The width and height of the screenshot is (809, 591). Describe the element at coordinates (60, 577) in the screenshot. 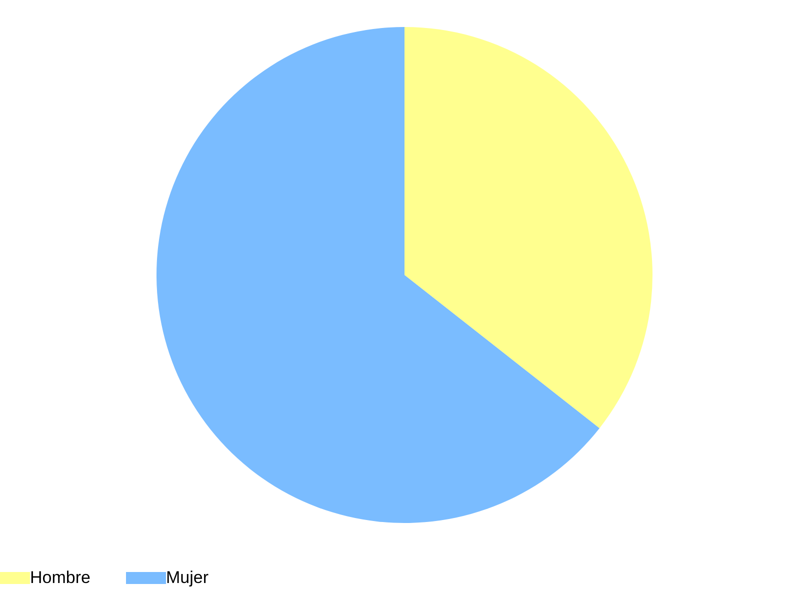

I see `legend-label: Hombre` at that location.